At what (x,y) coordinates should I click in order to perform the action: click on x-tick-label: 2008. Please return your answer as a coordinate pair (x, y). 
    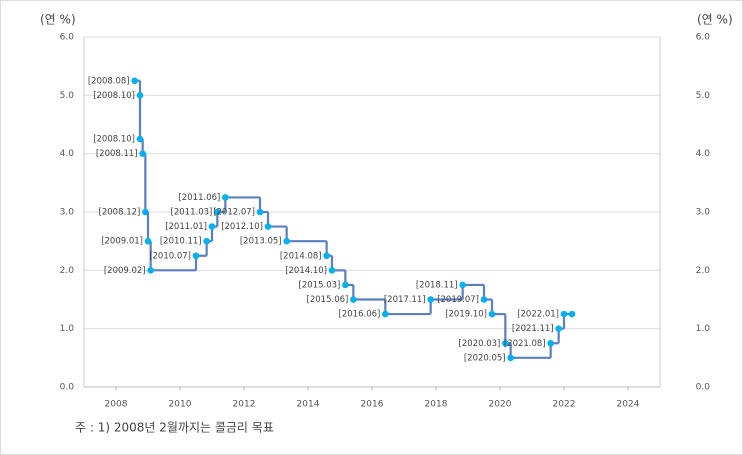
    Looking at the image, I should click on (116, 405).